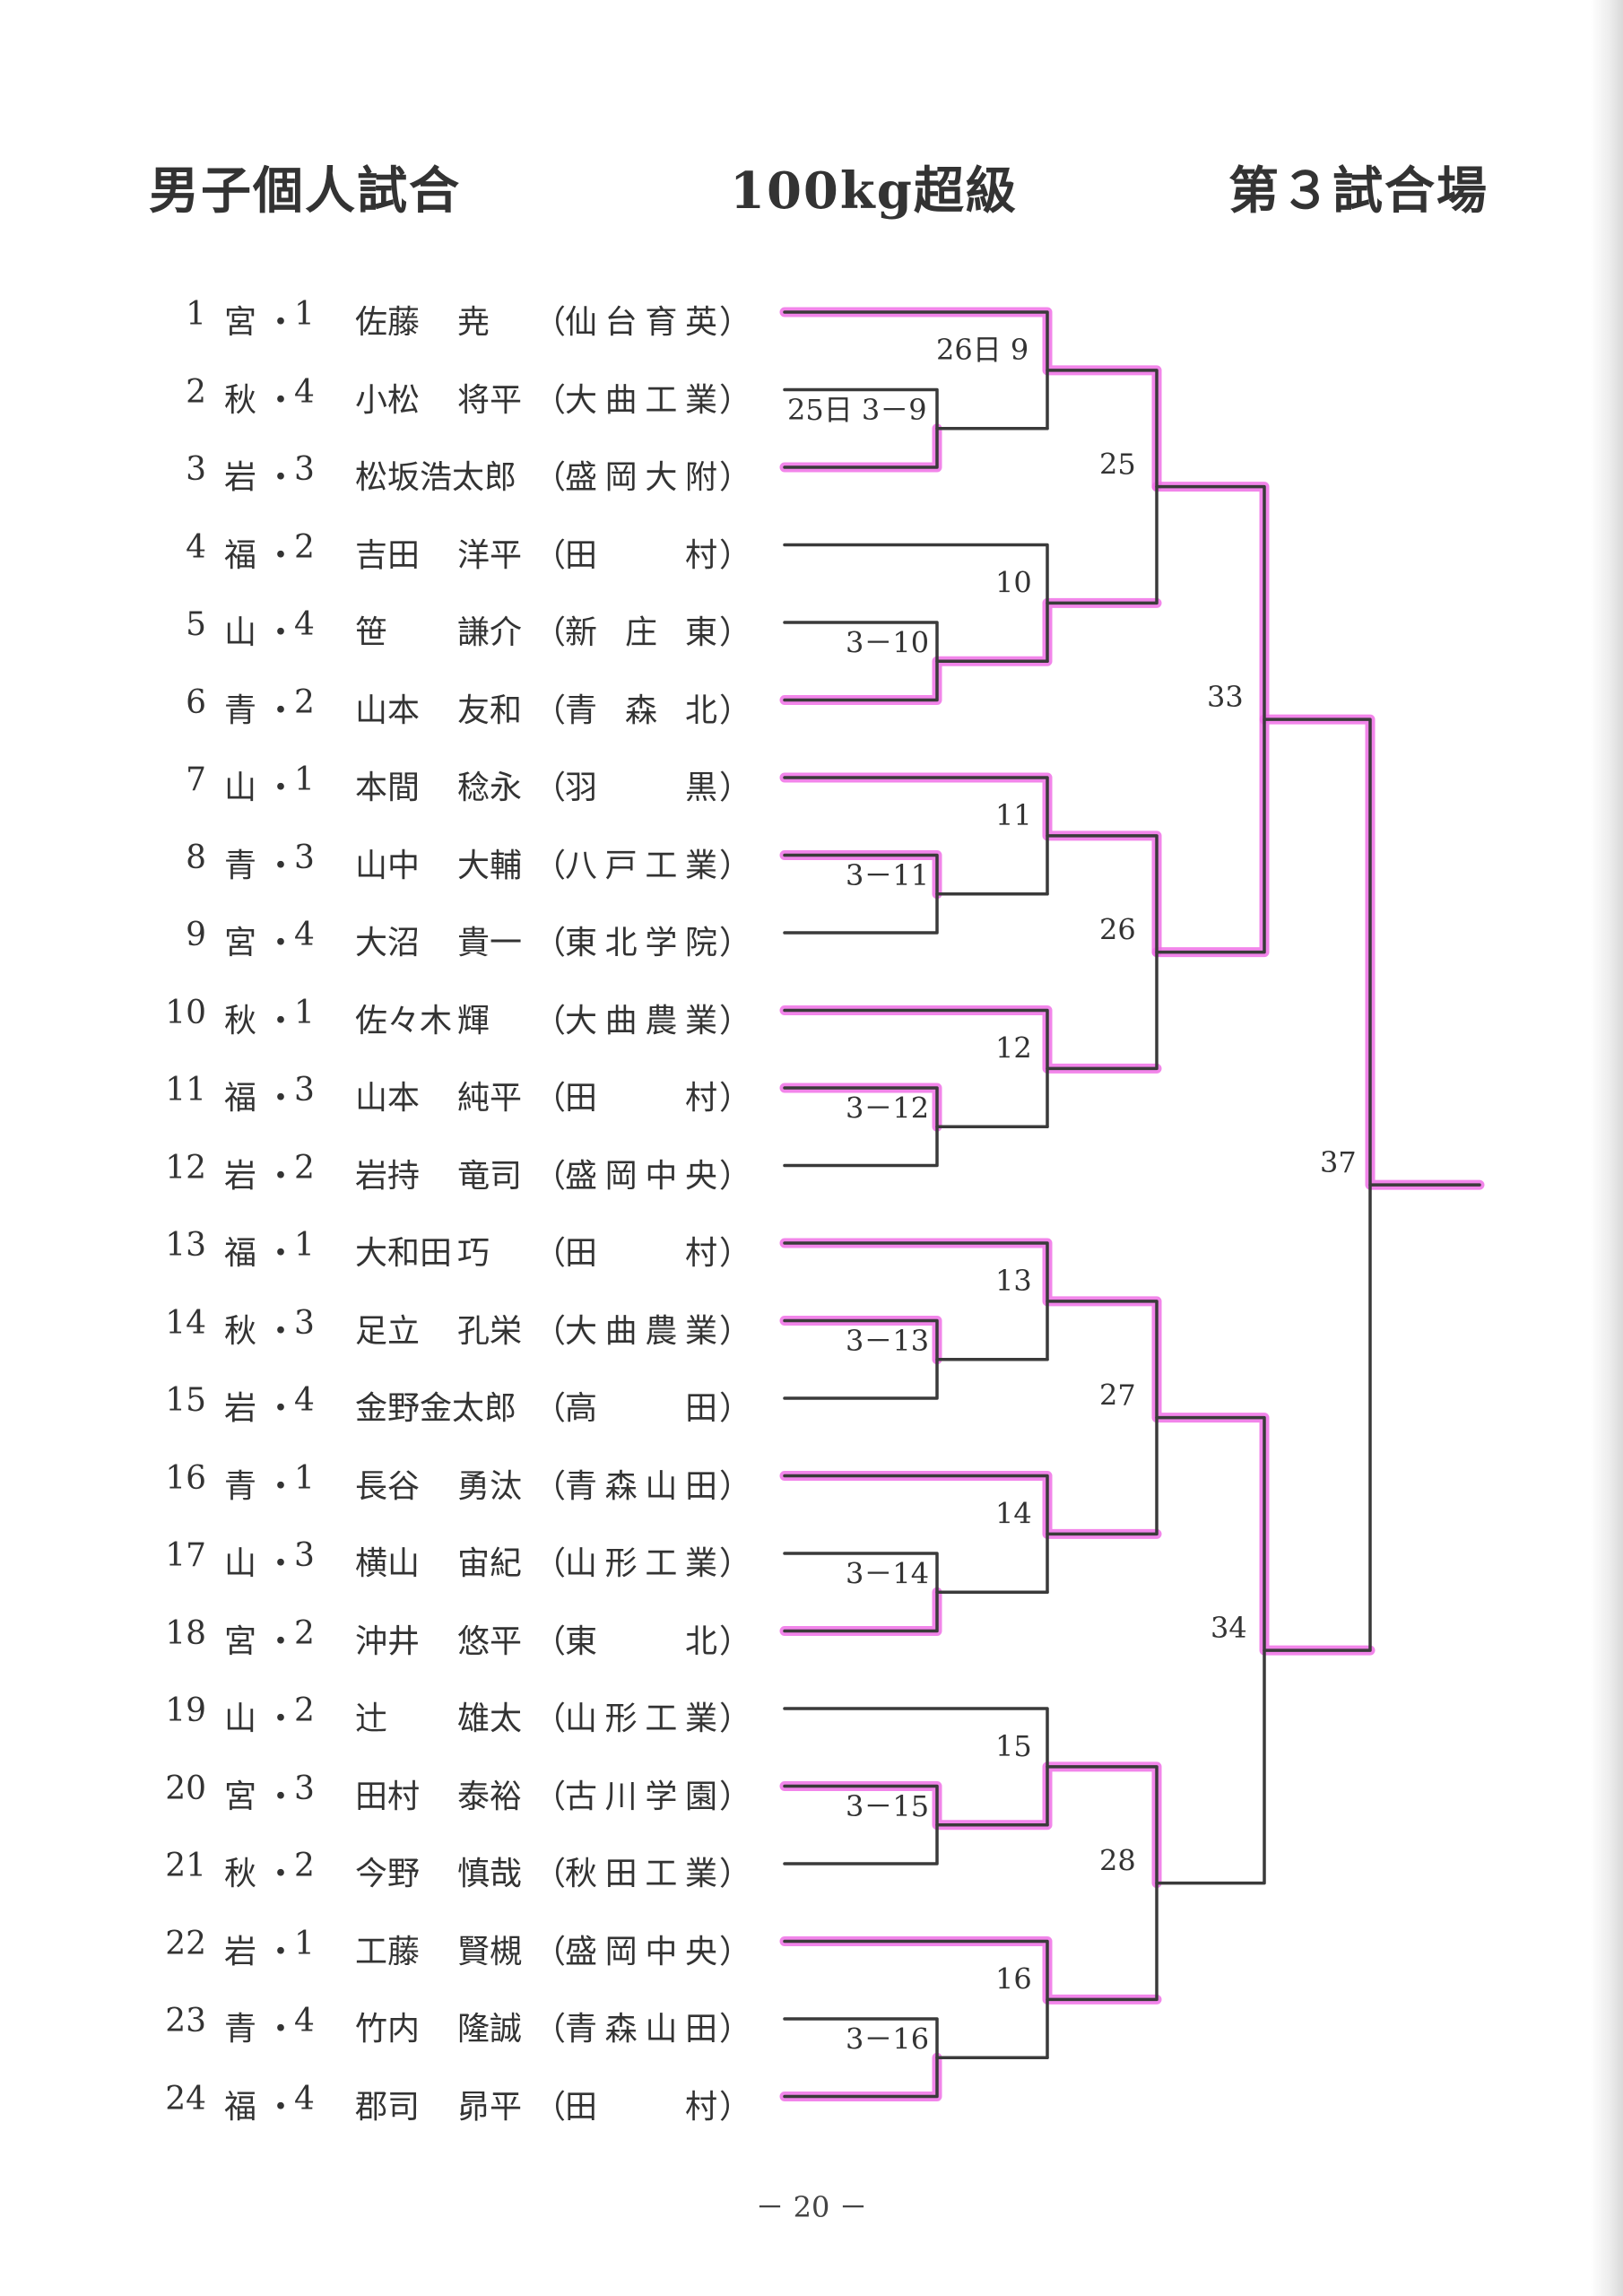  Describe the element at coordinates (388, 943) in the screenshot. I see `entry-surname: 大沼` at that location.